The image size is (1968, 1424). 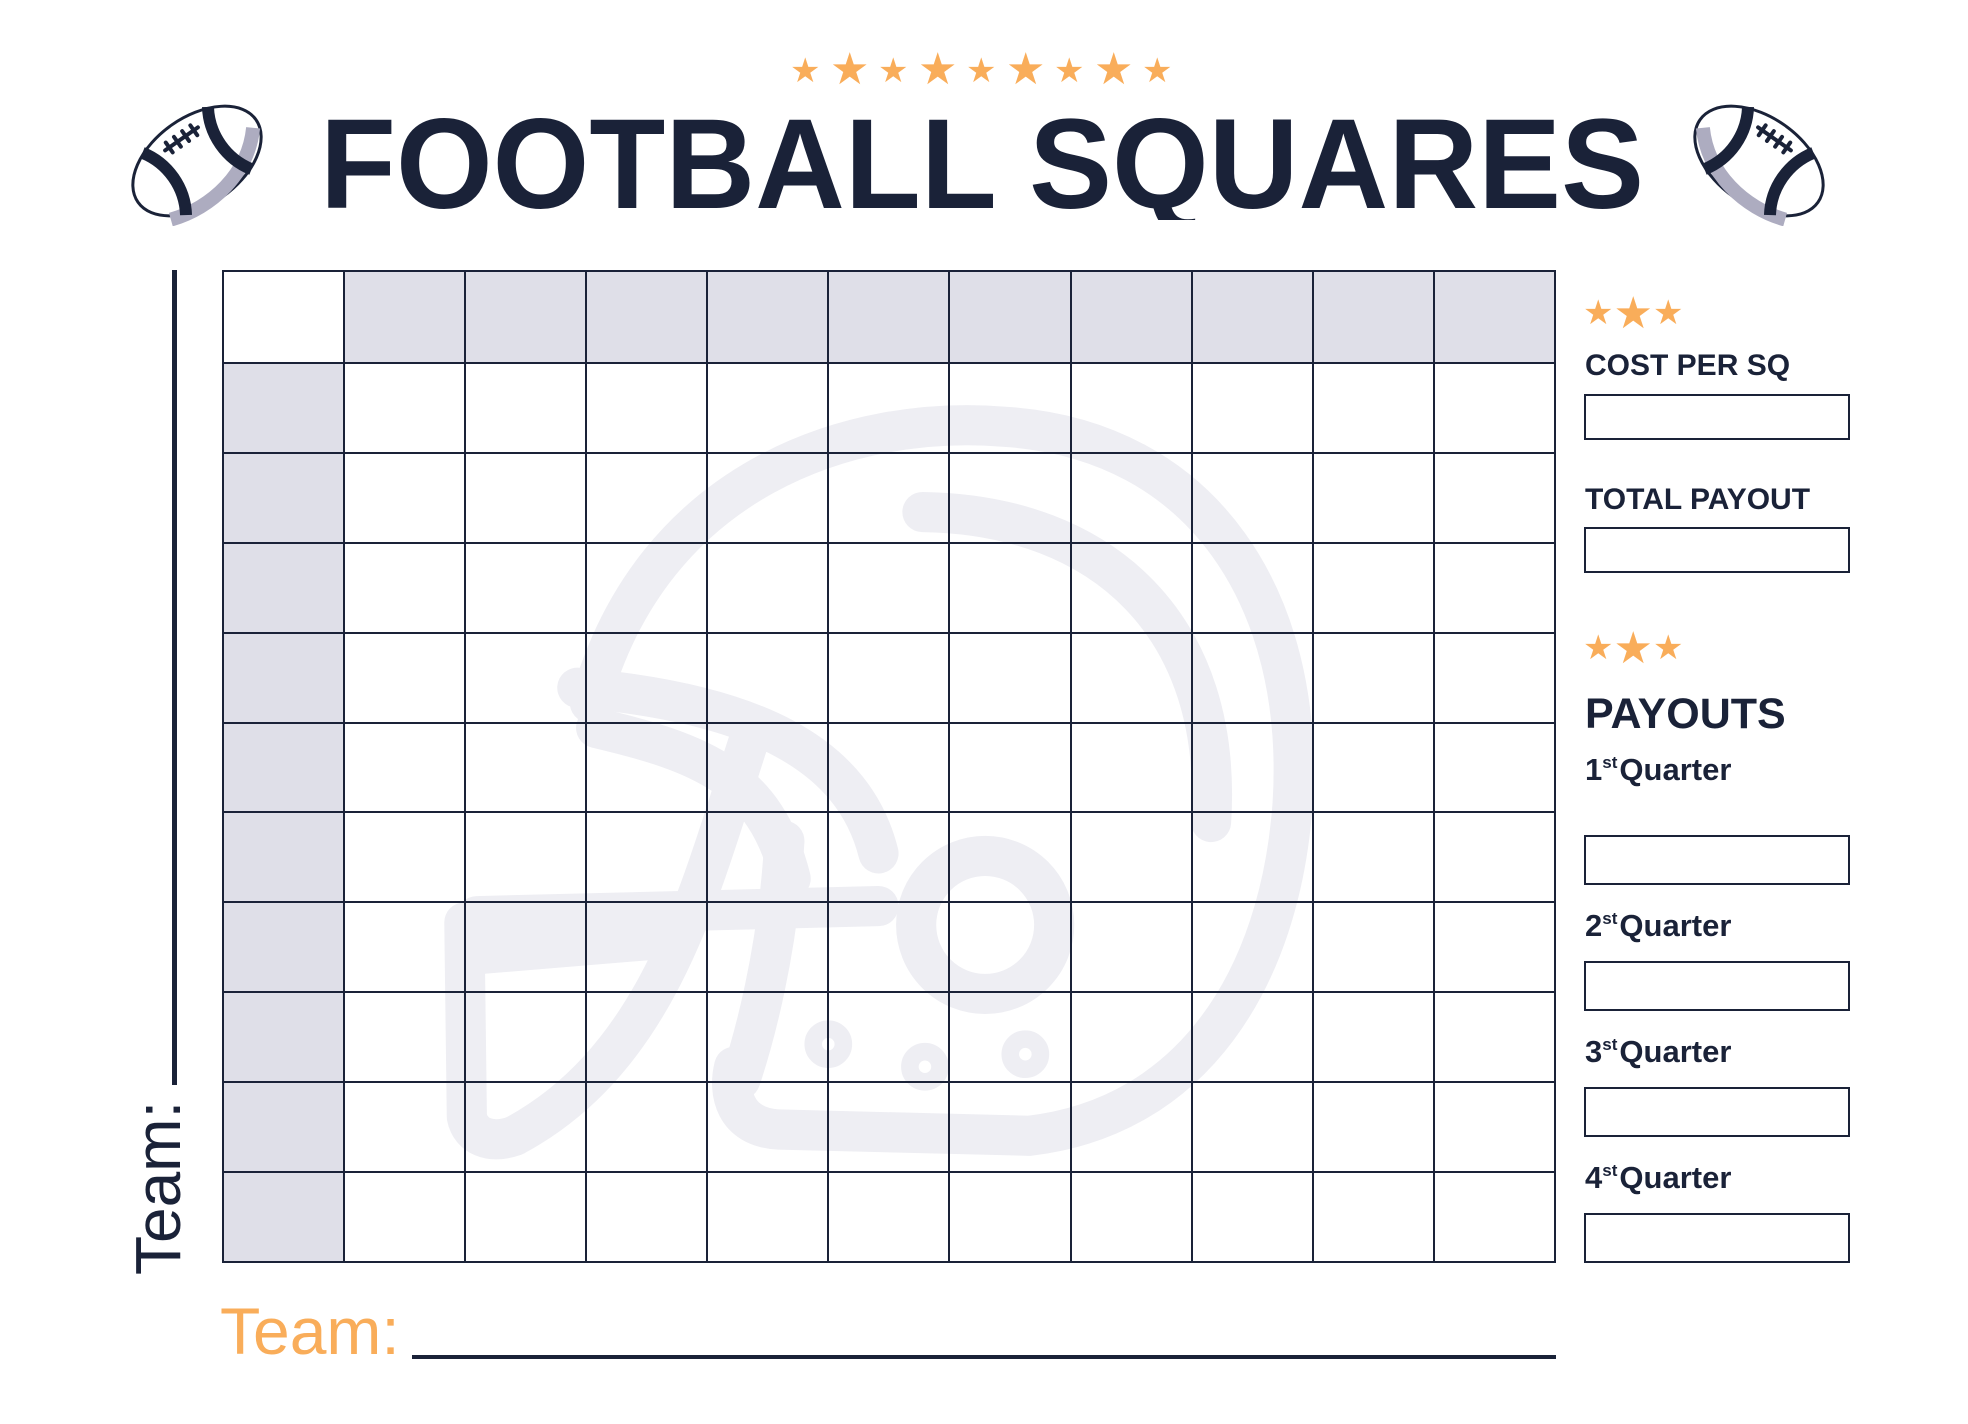 What do you see at coordinates (1717, 986) in the screenshot?
I see `quarter-2-field` at bounding box center [1717, 986].